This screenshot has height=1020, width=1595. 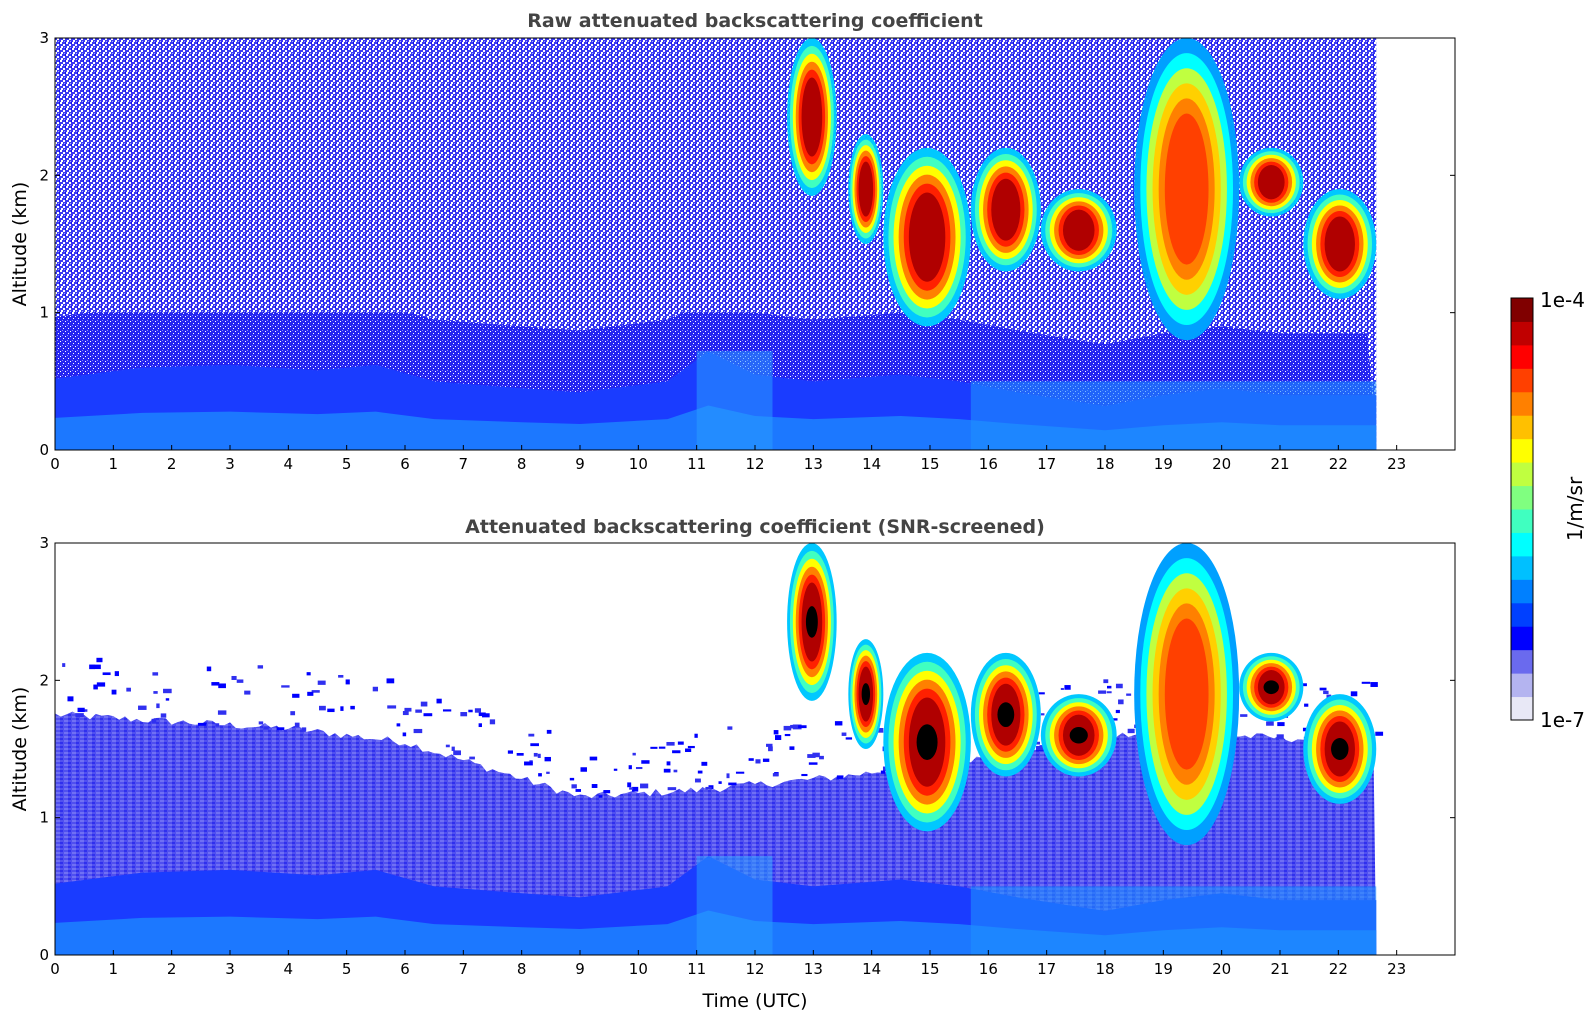 I want to click on aerosol-plume, so click(x=734, y=905).